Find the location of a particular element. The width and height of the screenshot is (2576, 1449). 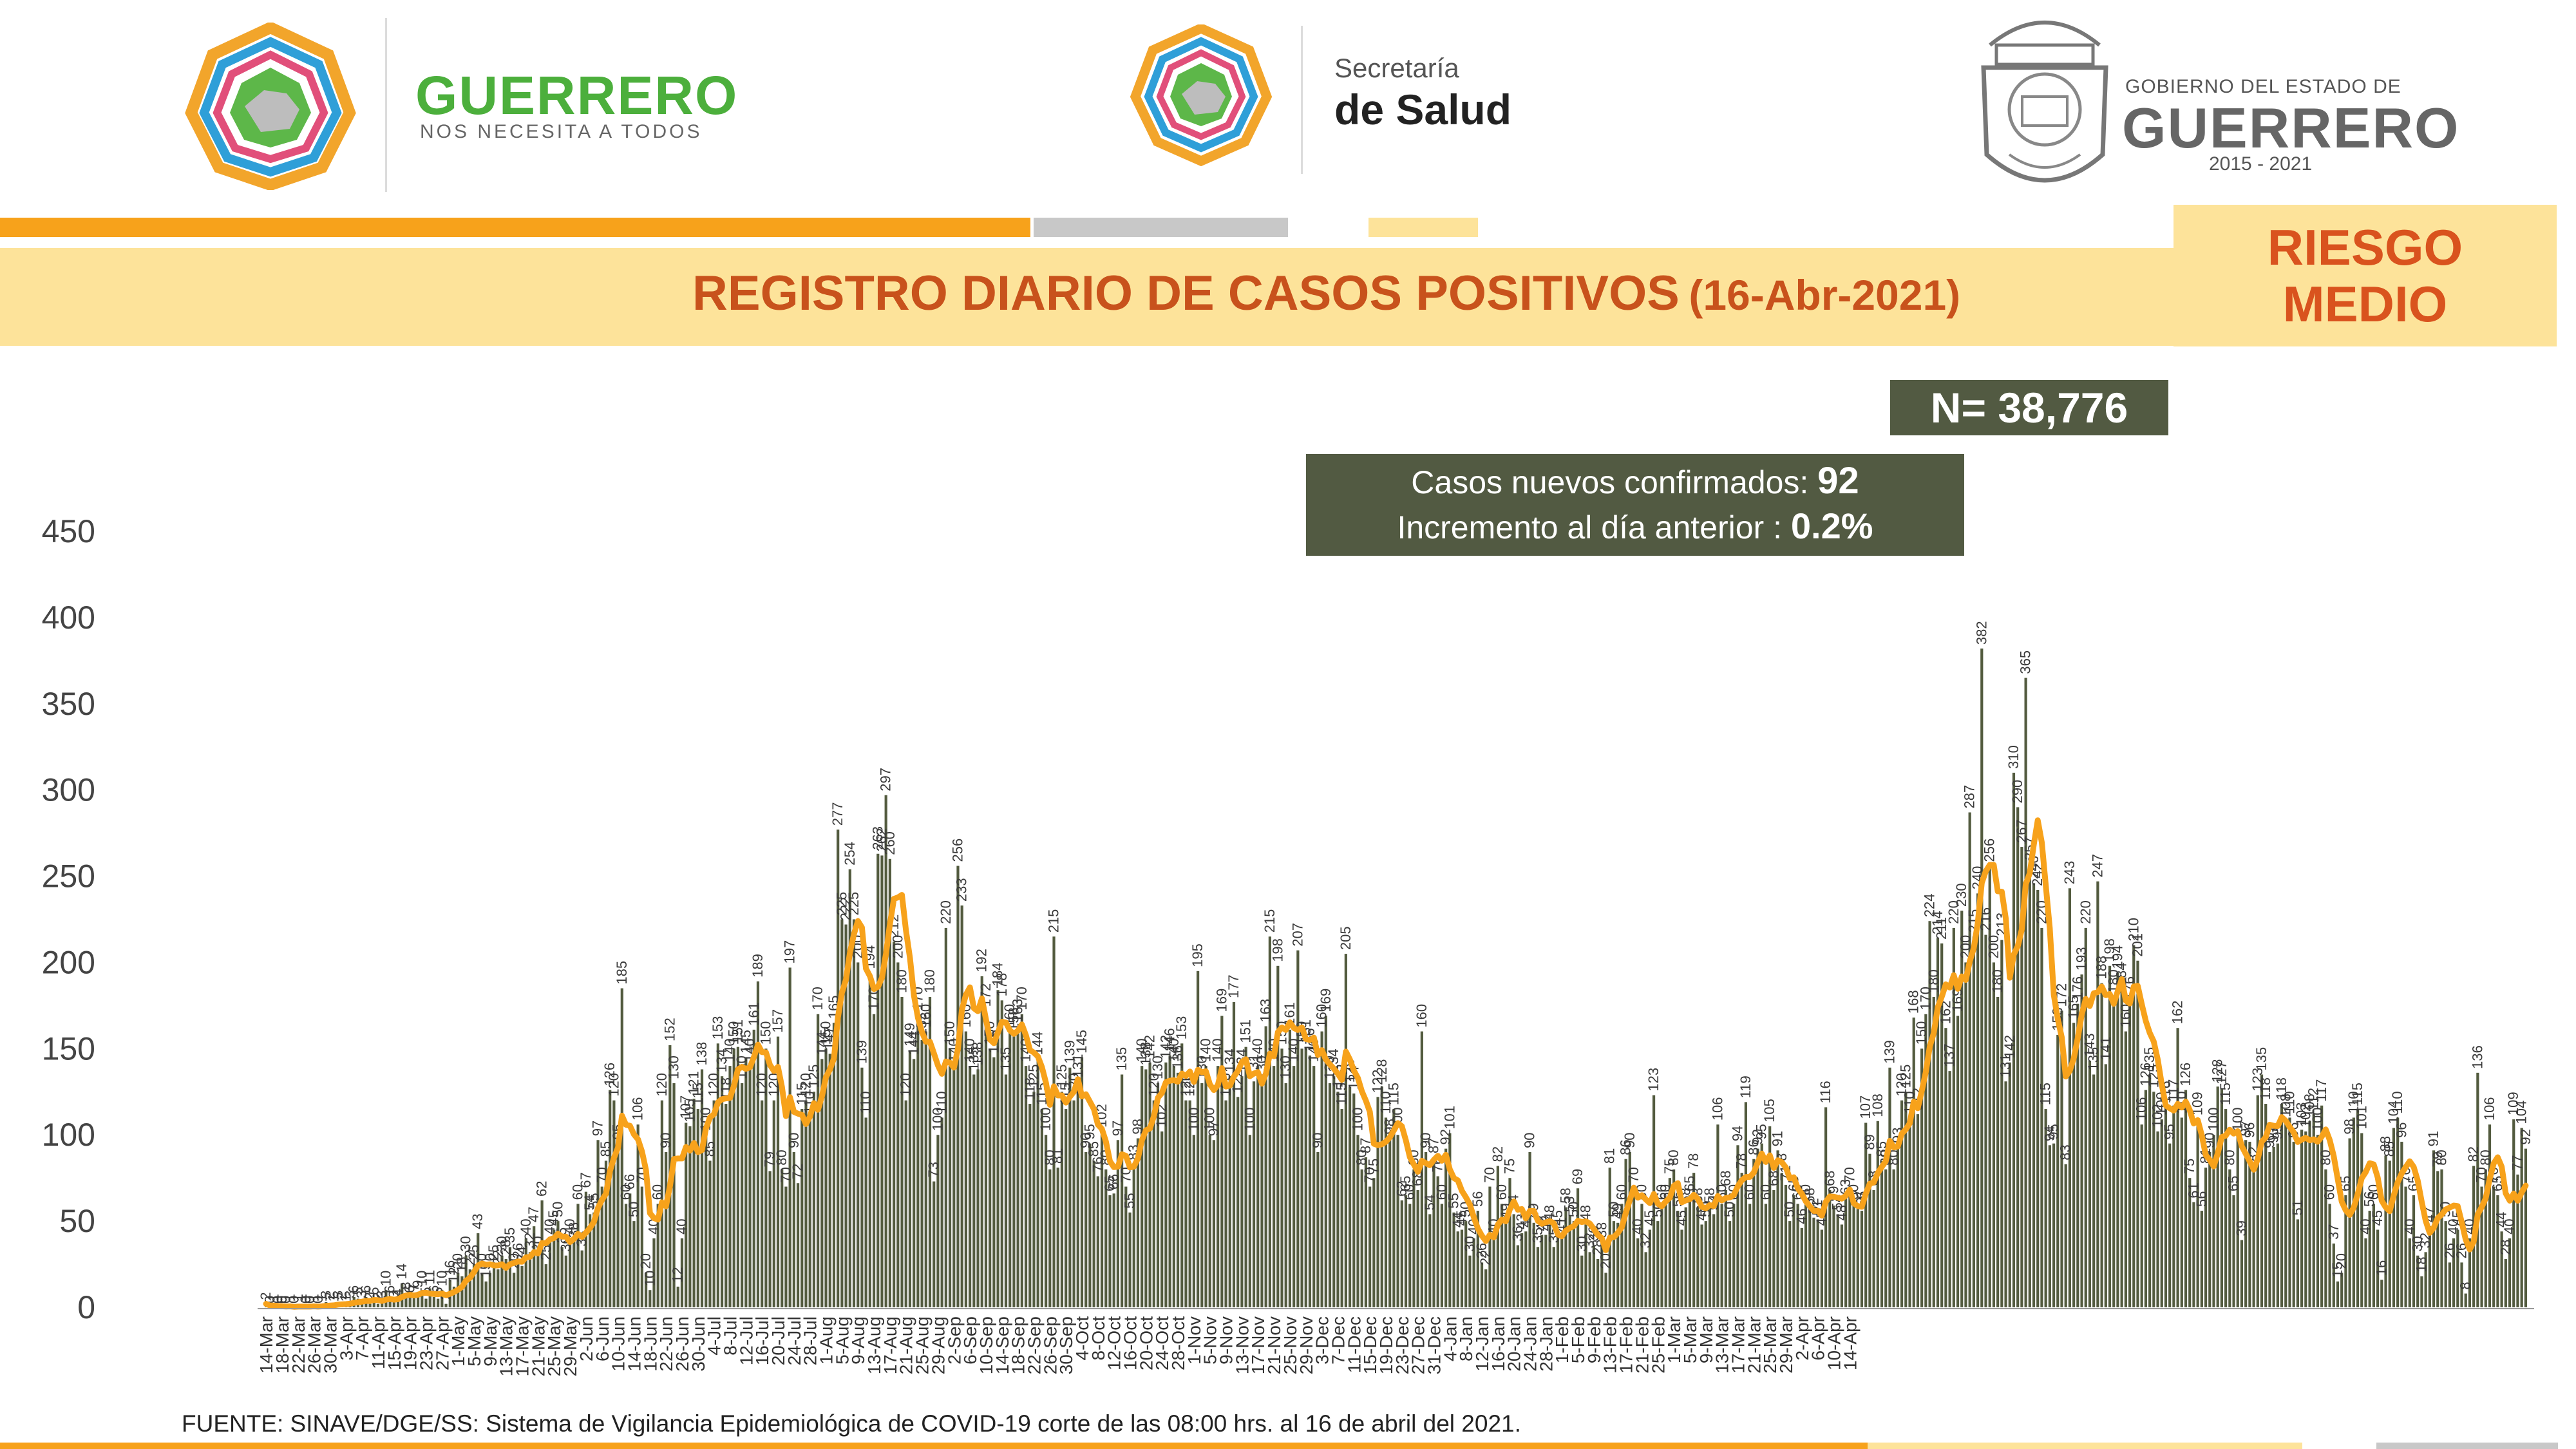

bar-value-label: 58 is located at coordinates (1565, 1195).